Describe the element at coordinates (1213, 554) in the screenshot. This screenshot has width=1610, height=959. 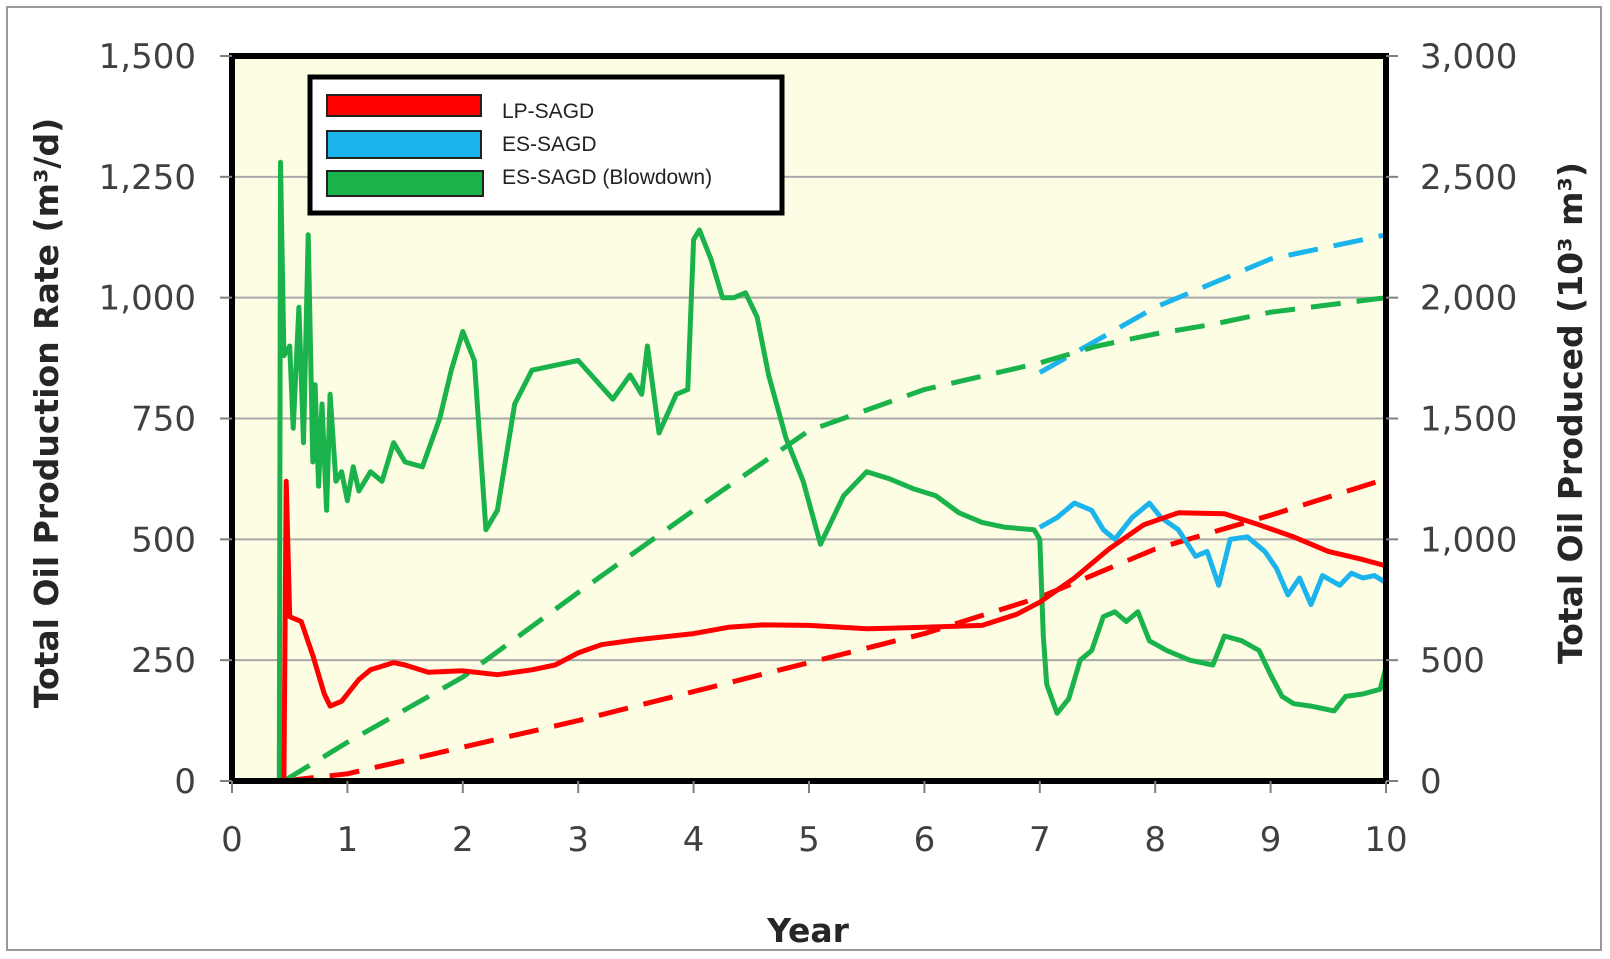
I see `series-es-sagd-rate` at that location.